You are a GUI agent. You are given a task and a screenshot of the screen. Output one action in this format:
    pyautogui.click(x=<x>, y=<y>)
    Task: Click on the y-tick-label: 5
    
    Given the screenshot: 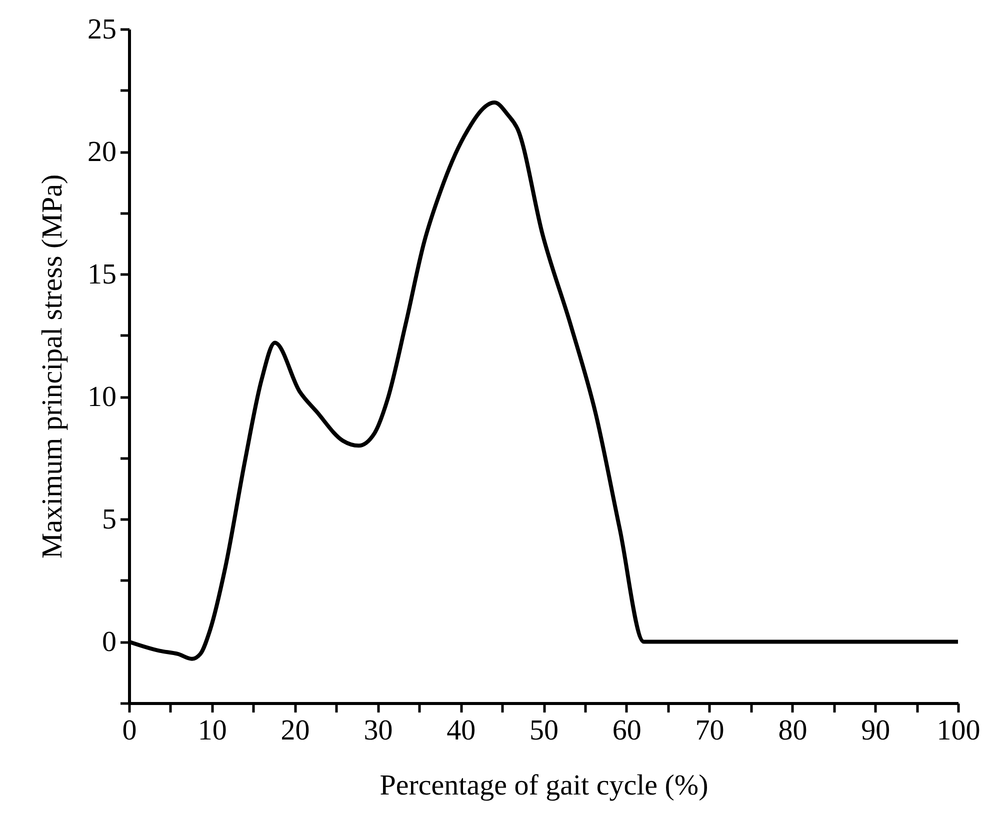 What is the action you would take?
    pyautogui.click(x=109, y=520)
    